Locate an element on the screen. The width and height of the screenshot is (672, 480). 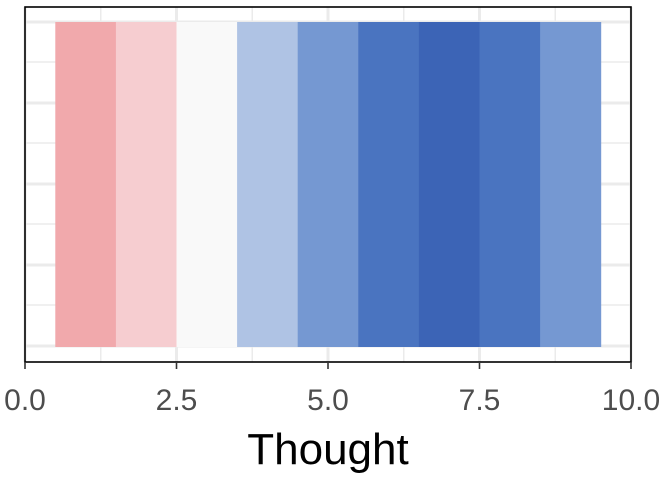
x-tick-label: 7.5 is located at coordinates (480, 400).